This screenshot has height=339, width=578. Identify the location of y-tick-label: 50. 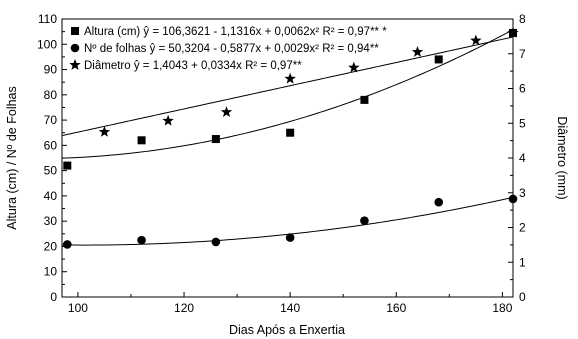
(51, 171).